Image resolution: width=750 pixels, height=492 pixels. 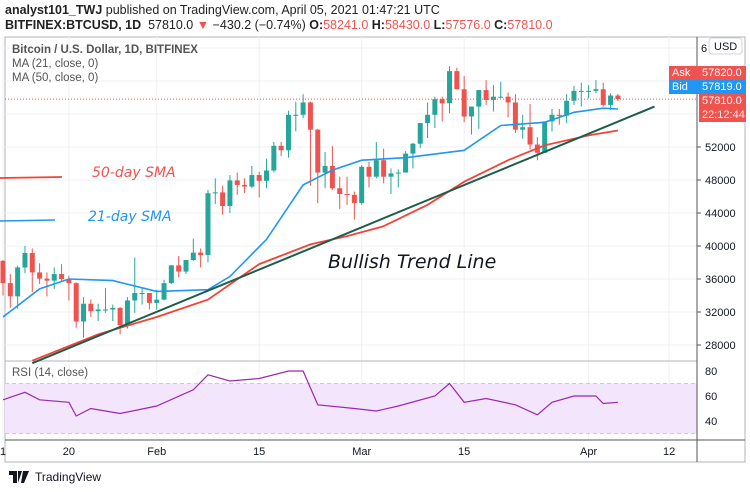 I want to click on time-tick-label: Feb, so click(x=156, y=452).